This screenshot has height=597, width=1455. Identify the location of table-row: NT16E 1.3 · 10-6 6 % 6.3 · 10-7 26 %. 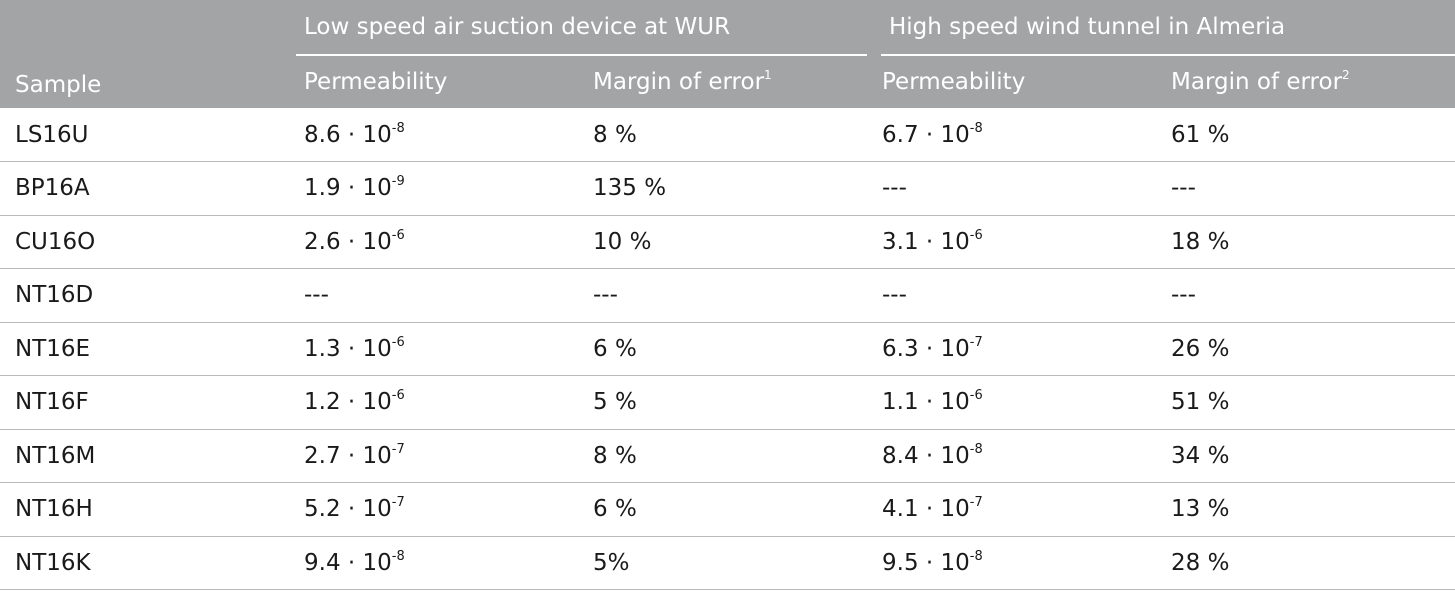
(727, 349).